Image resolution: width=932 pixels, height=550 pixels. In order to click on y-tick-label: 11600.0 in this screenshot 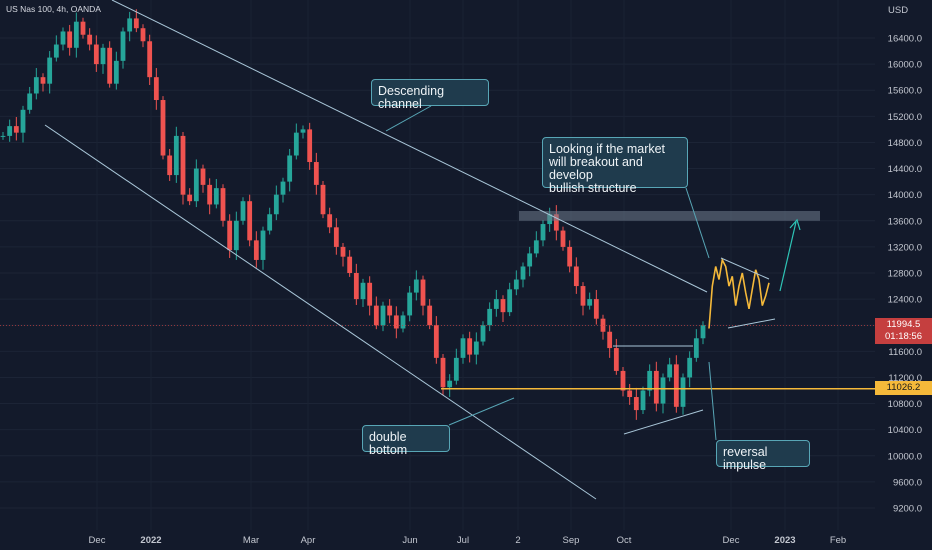, I will do `click(905, 352)`.